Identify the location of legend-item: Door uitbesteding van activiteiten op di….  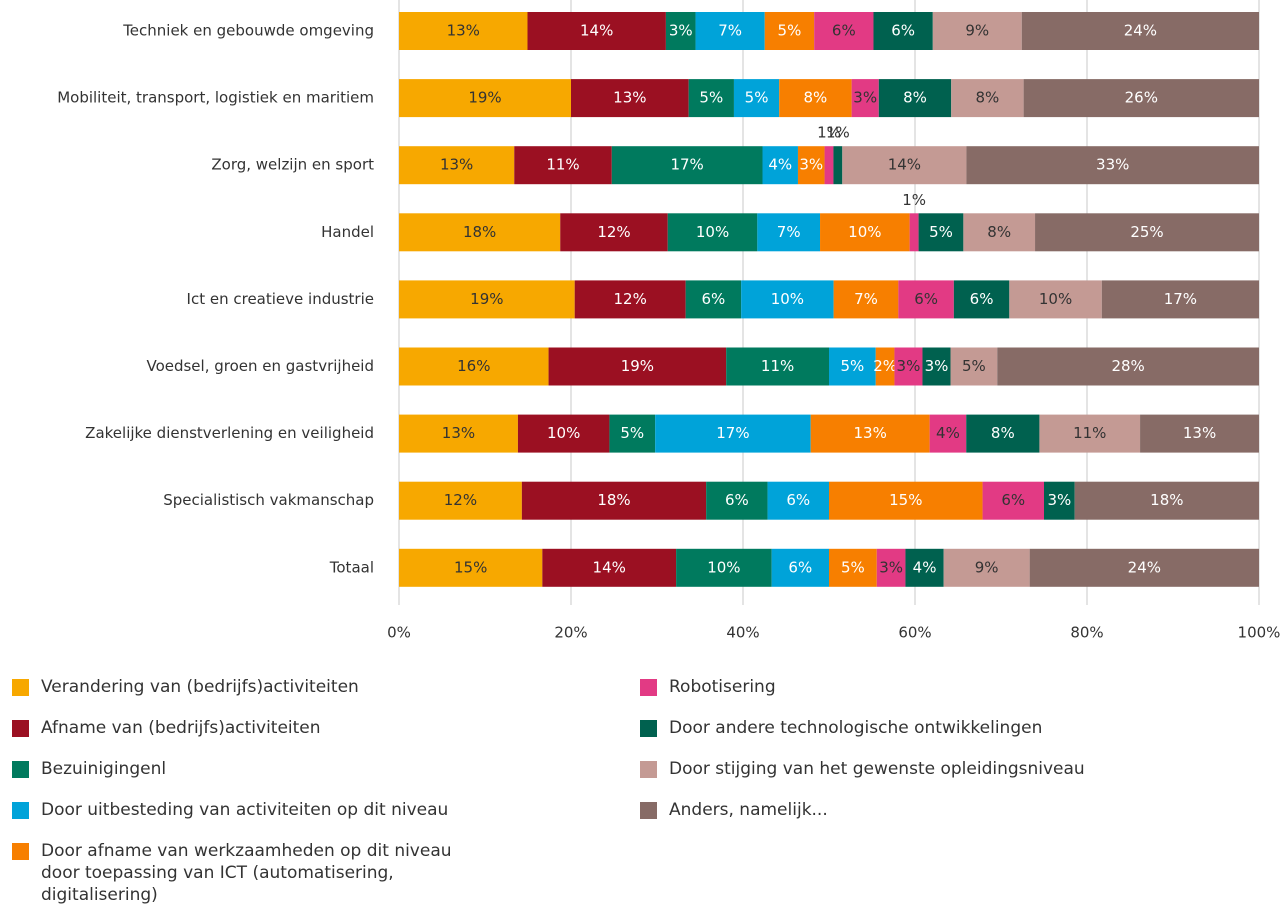
(252, 810).